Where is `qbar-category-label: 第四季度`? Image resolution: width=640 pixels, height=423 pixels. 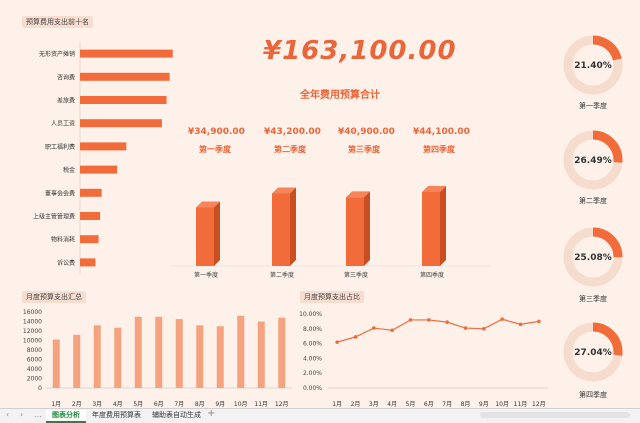 qbar-category-label: 第四季度 is located at coordinates (432, 275).